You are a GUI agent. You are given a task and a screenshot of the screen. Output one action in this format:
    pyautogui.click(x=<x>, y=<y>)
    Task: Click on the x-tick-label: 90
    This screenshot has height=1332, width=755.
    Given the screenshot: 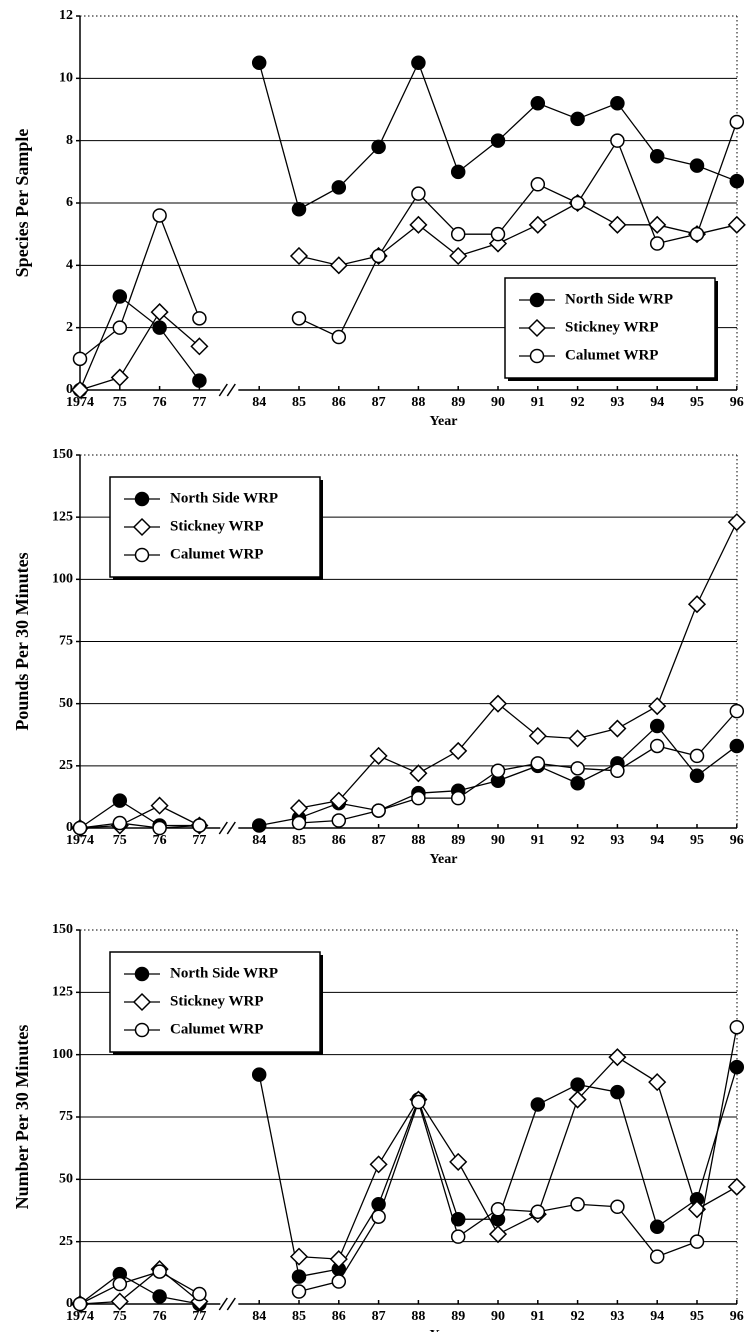 What is the action you would take?
    pyautogui.click(x=498, y=402)
    